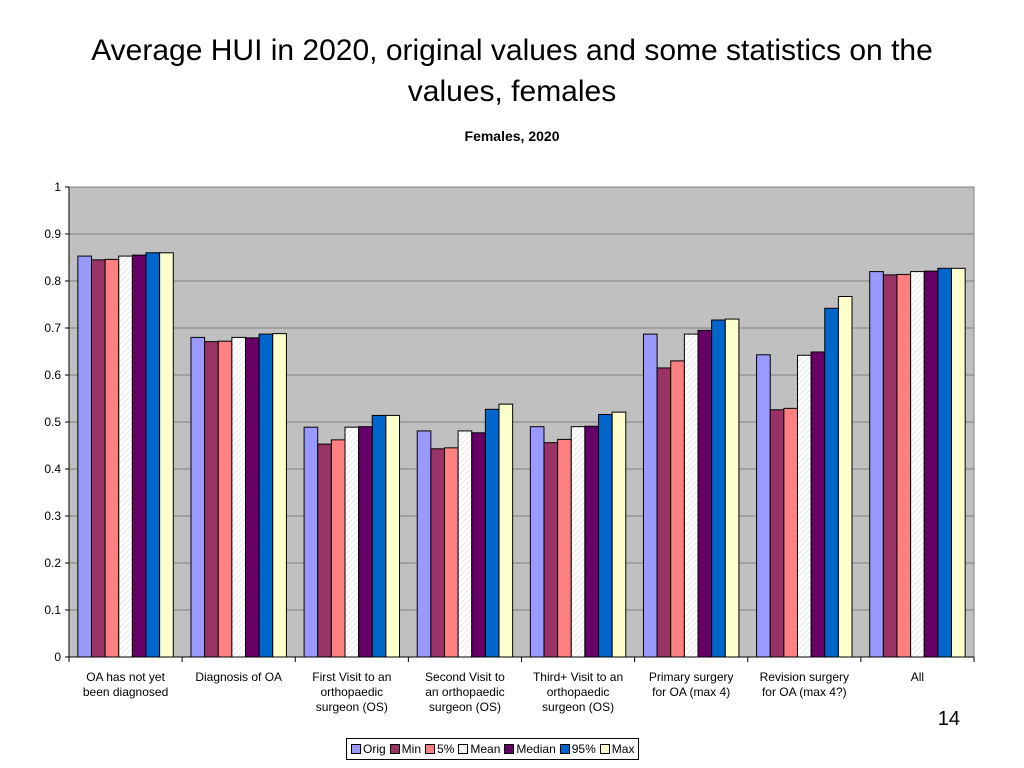  I want to click on x-tick-label-line: Diagnosis of OA, so click(239, 677).